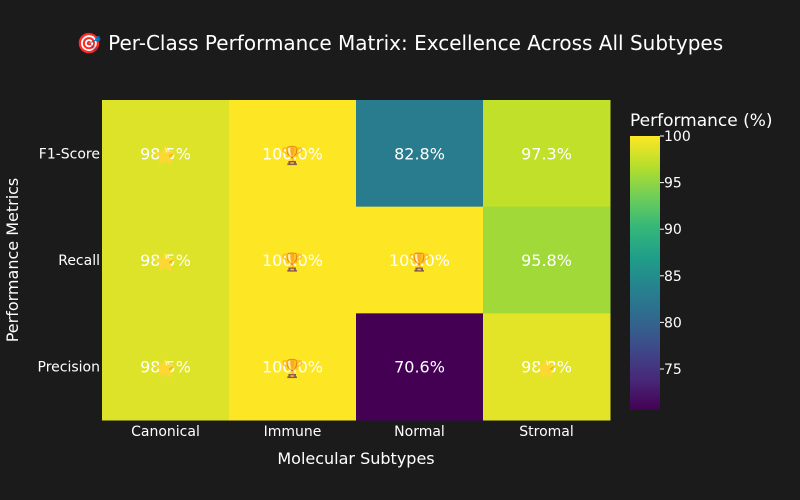 The width and height of the screenshot is (800, 500). I want to click on colorbar-tick-label: 80, so click(673, 323).